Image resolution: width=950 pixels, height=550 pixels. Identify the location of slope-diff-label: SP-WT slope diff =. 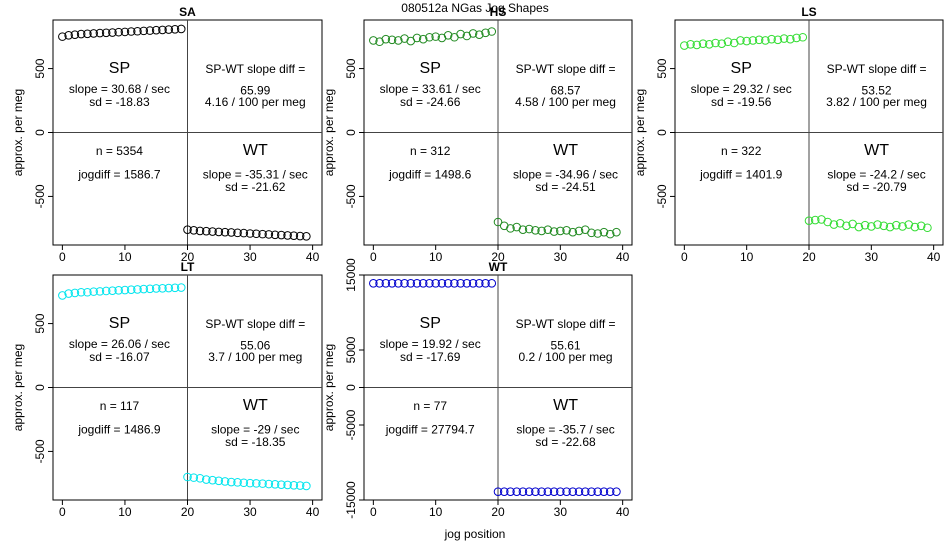
(566, 69).